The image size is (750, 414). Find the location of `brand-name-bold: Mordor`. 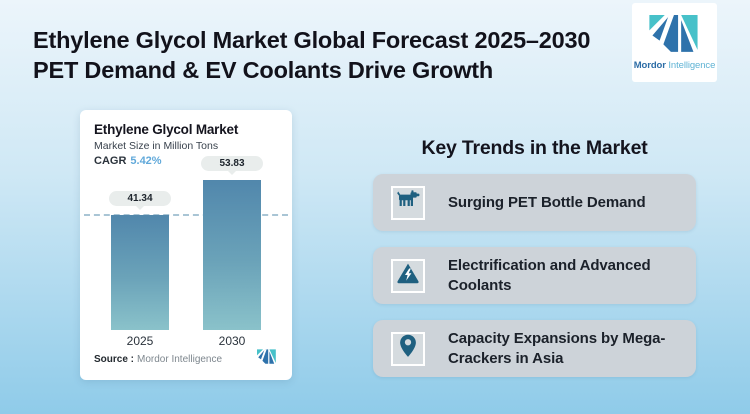

brand-name-bold: Mordor is located at coordinates (649, 65).